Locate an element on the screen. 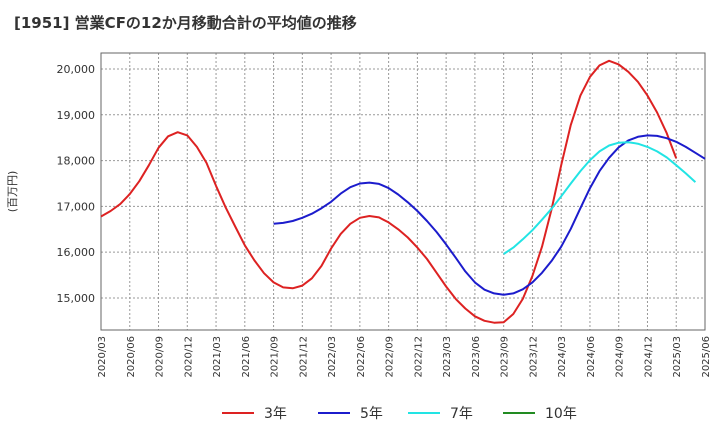 This screenshot has height=440, width=720. x-tick-label: 2020/06 is located at coordinates (131, 357).